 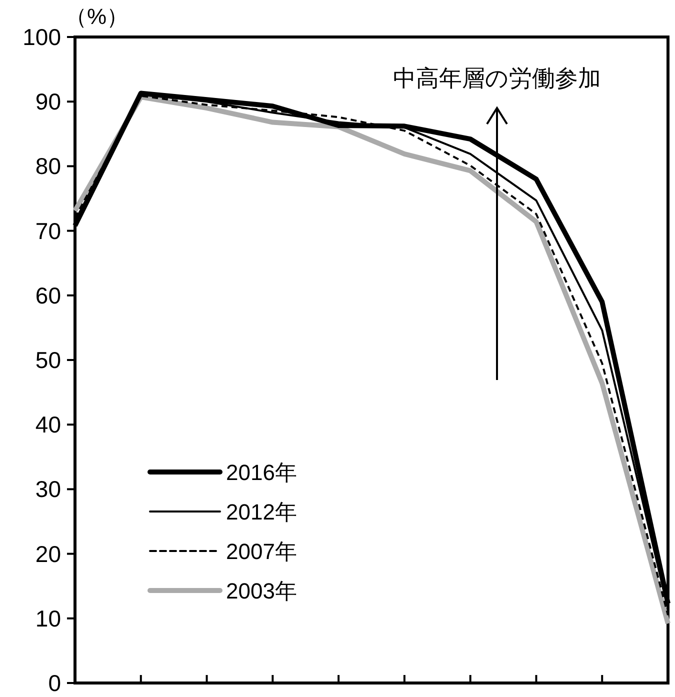 What do you see at coordinates (41, 37) in the screenshot?
I see `y-tick-label: 100` at bounding box center [41, 37].